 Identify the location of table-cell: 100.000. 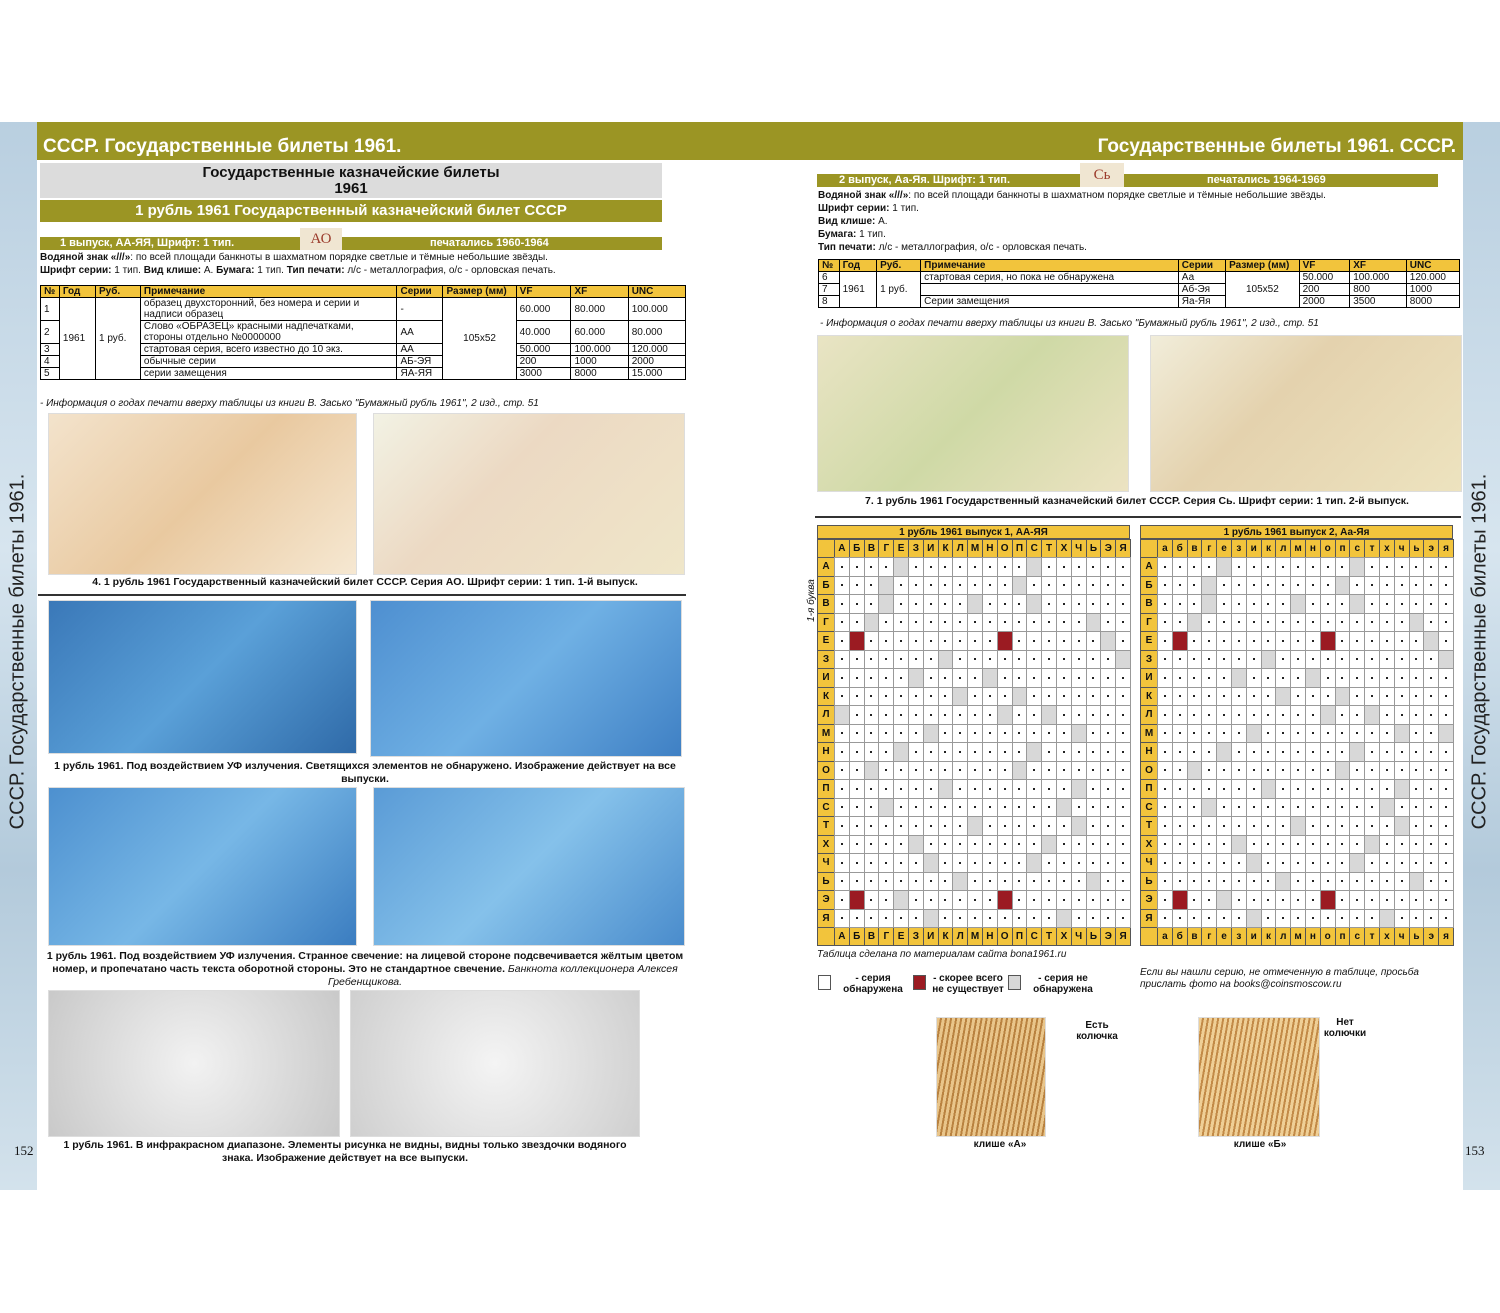
(657, 309).